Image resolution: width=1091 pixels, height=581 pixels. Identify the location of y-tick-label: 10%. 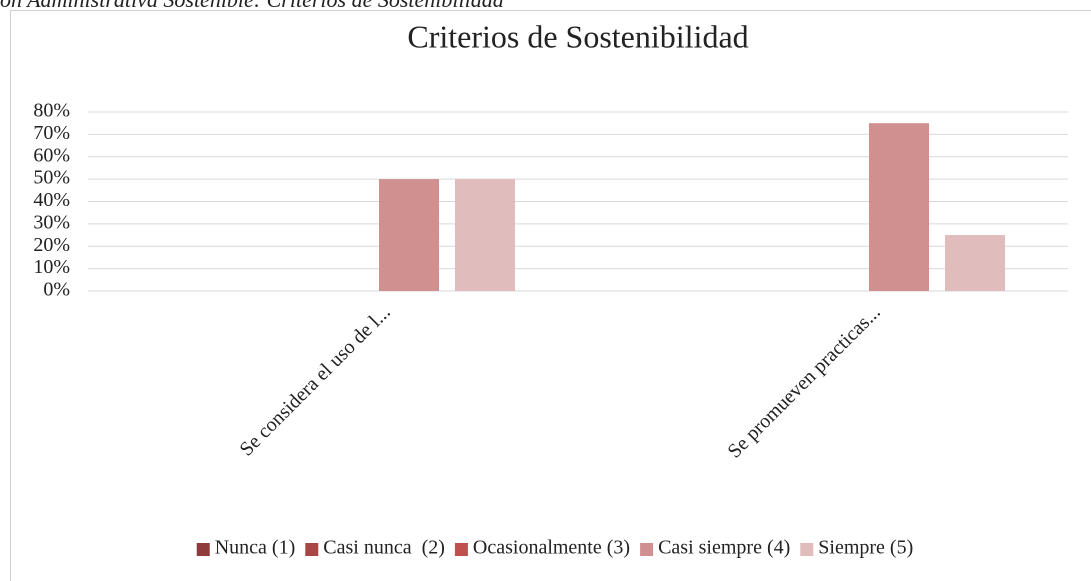
(51, 267).